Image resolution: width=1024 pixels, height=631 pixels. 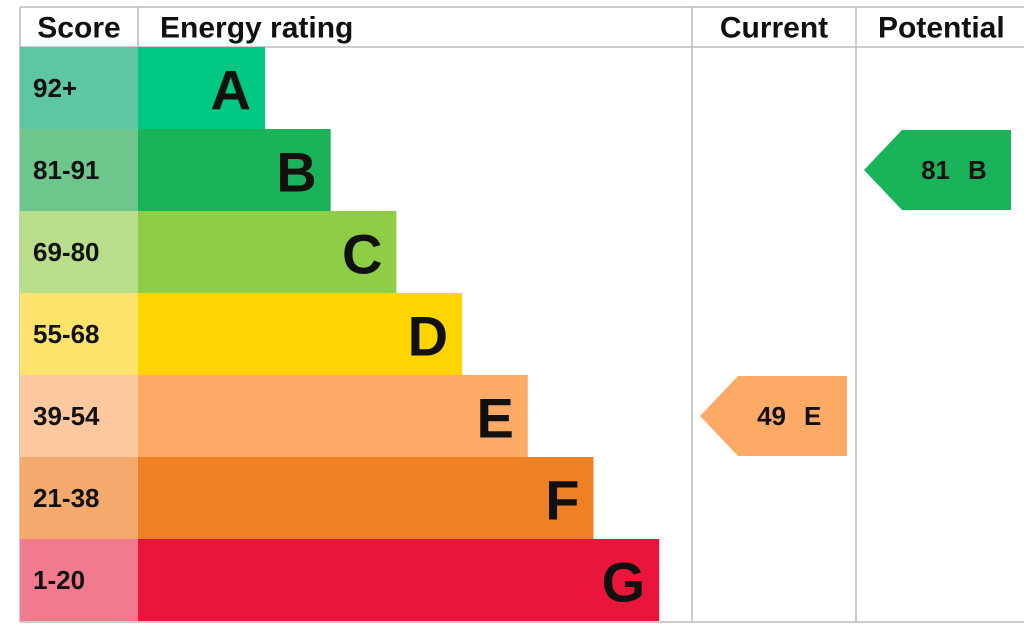 I want to click on band-letter: D, so click(x=428, y=336).